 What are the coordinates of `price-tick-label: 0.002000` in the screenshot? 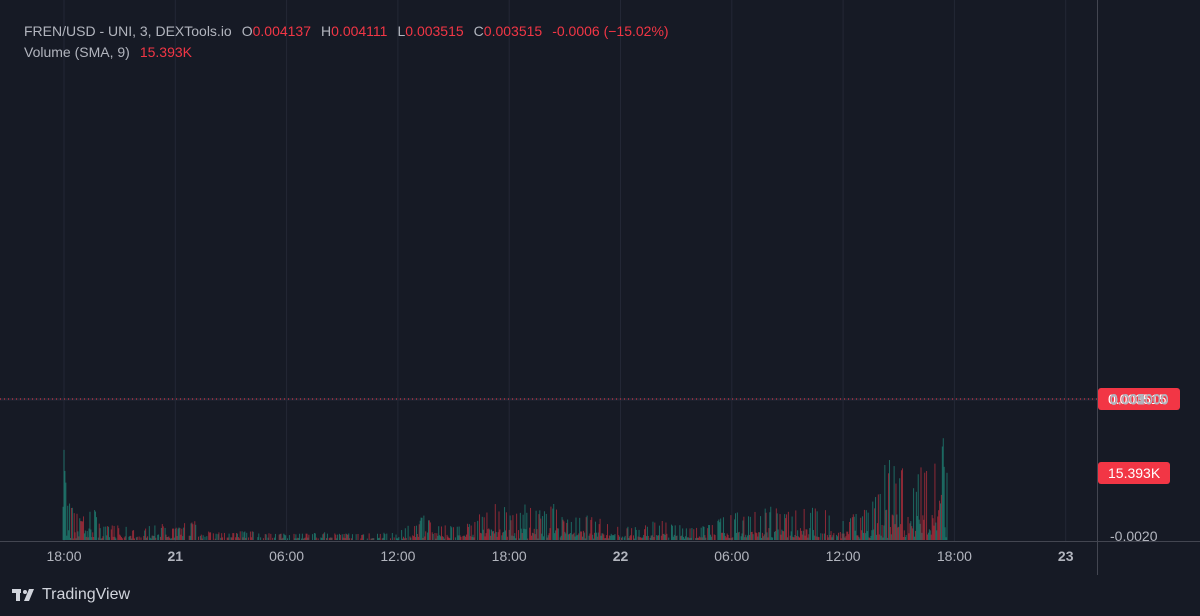 It's located at (1139, 399).